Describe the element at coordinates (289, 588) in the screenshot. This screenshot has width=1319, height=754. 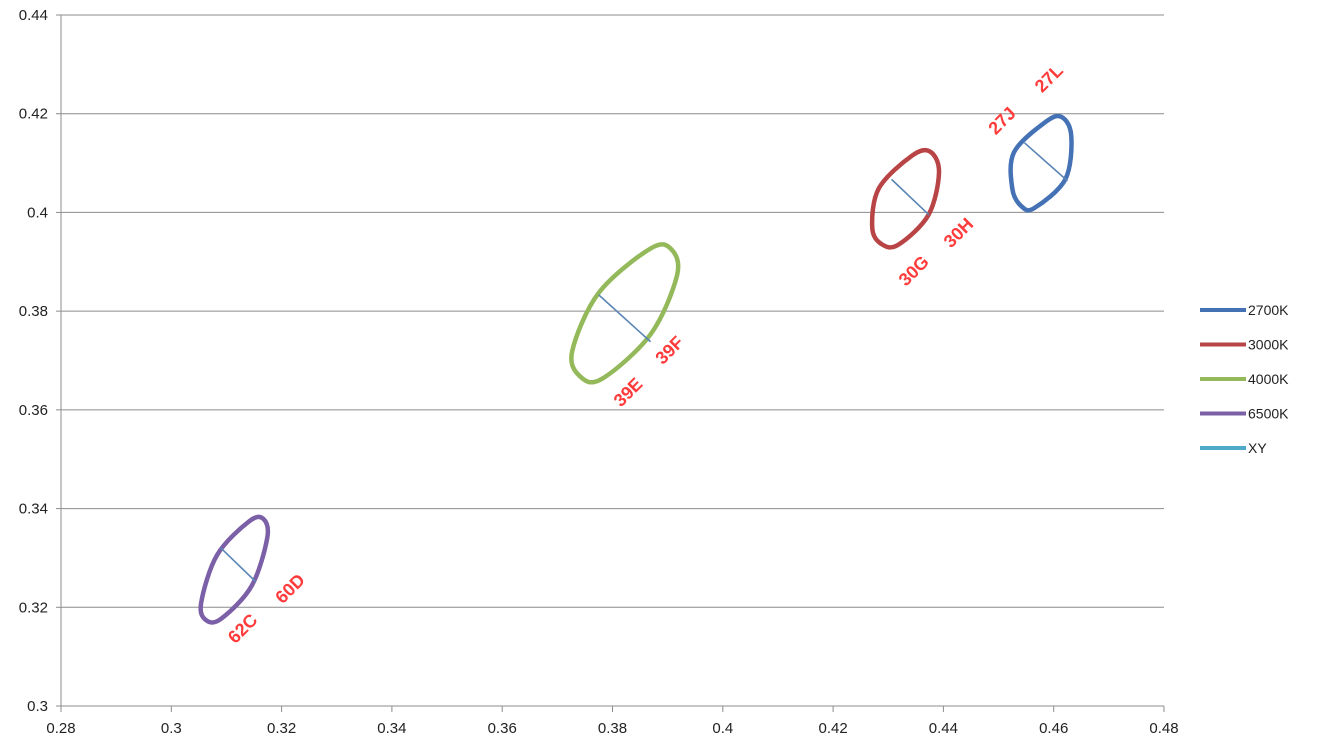
I see `bin-label: 60D` at that location.